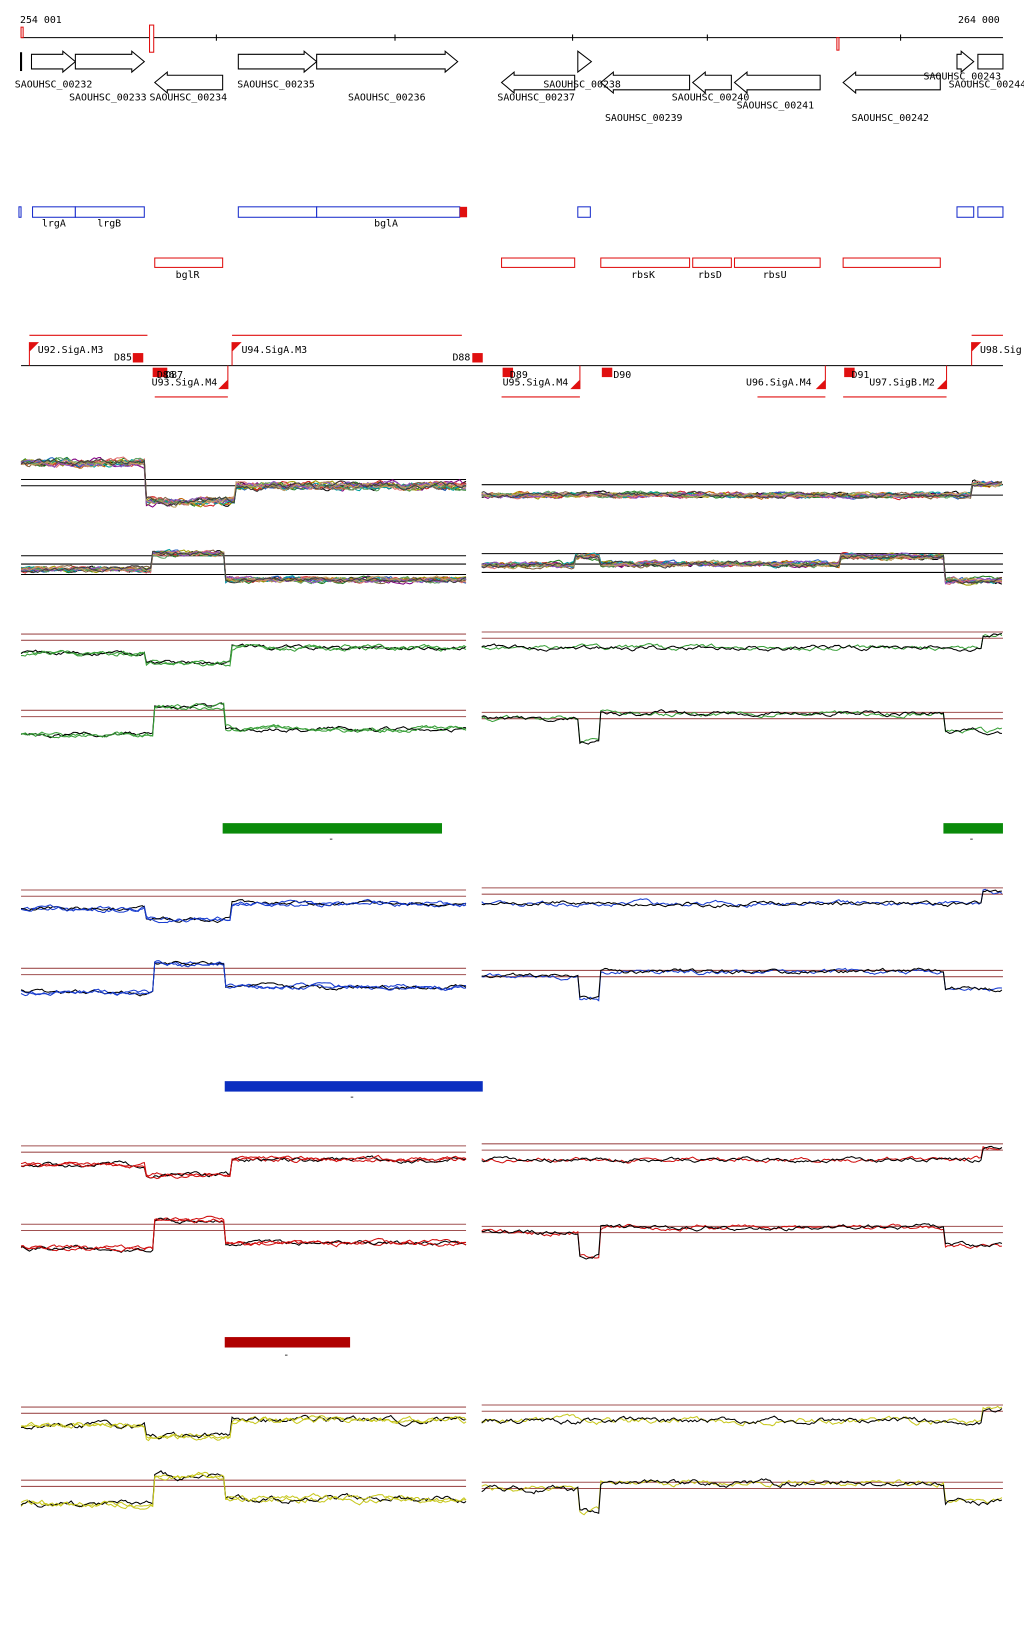  I want to click on regulatory-label: D88, so click(461, 357).